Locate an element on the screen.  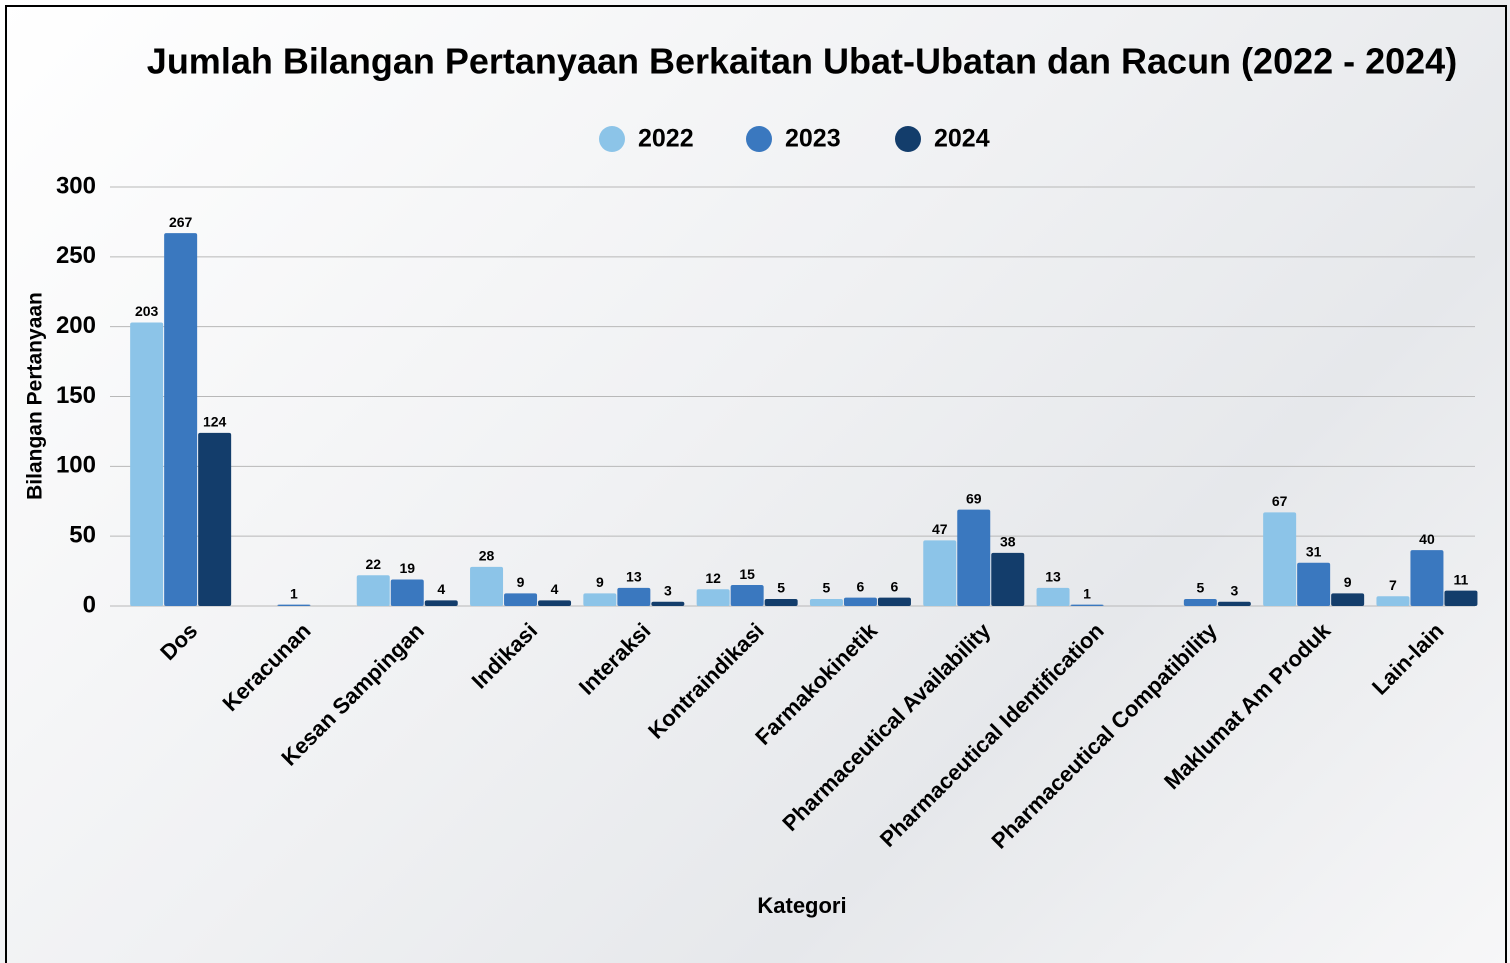
value-label: 69 is located at coordinates (974, 498).